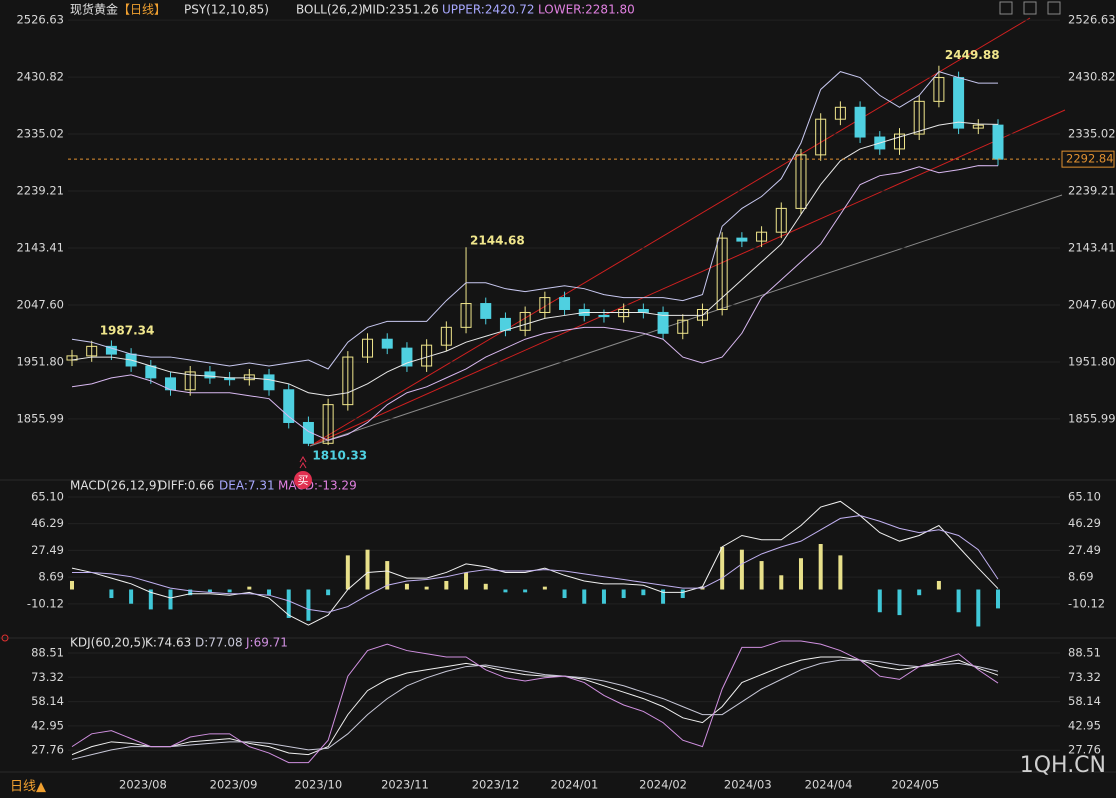  I want to click on signal-text: 买, so click(303, 480).